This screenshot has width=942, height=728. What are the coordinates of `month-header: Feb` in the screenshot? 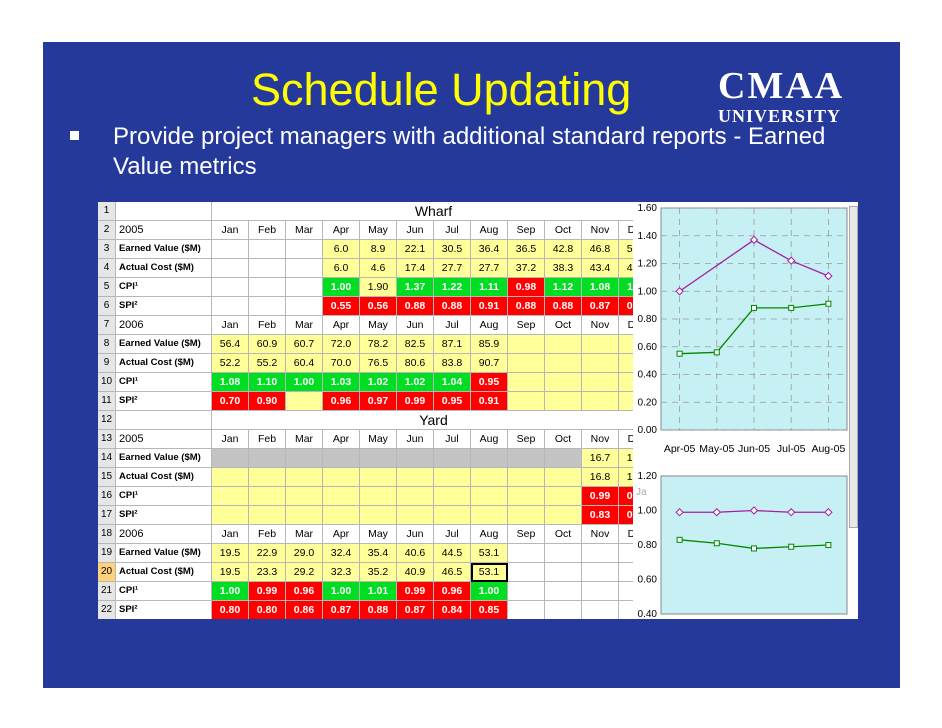 It's located at (267, 439).